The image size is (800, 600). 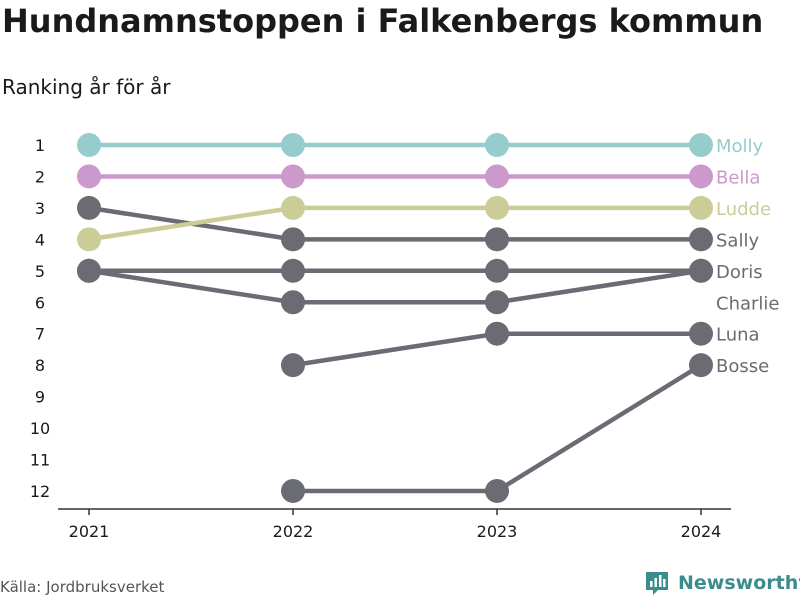 I want to click on x-tick-label: 2021, so click(x=89, y=531).